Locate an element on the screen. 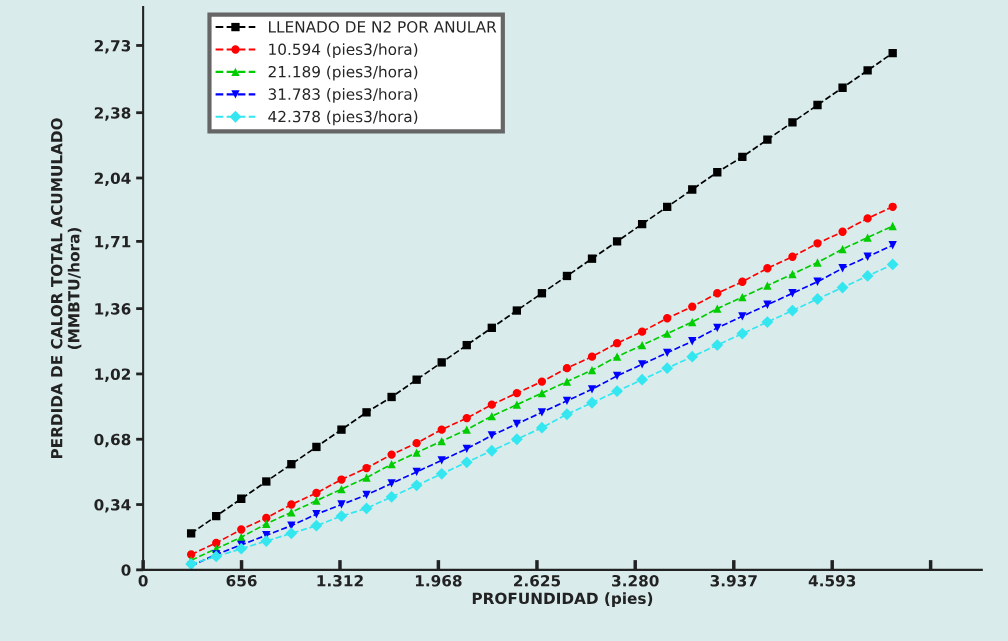  x-tick-label: 1.312 is located at coordinates (340, 580).